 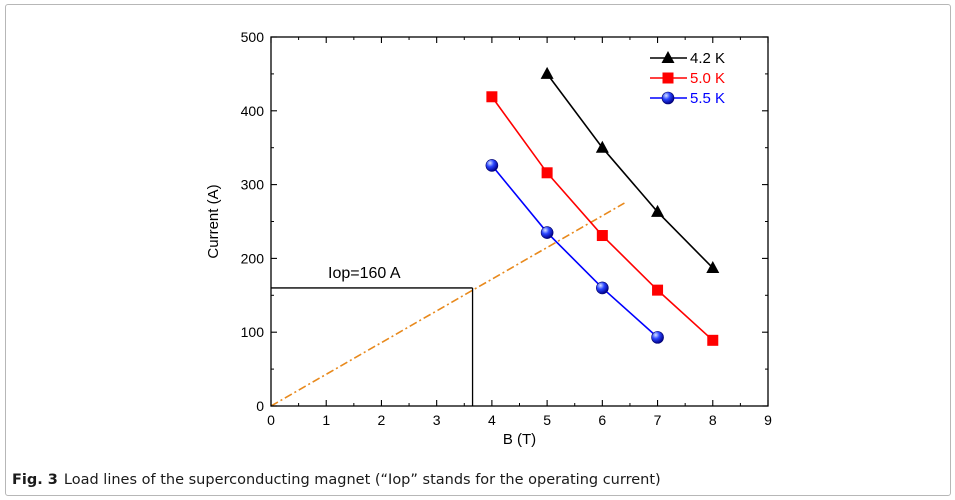 What do you see at coordinates (668, 78) in the screenshot?
I see `legend-marker-5-0-k` at bounding box center [668, 78].